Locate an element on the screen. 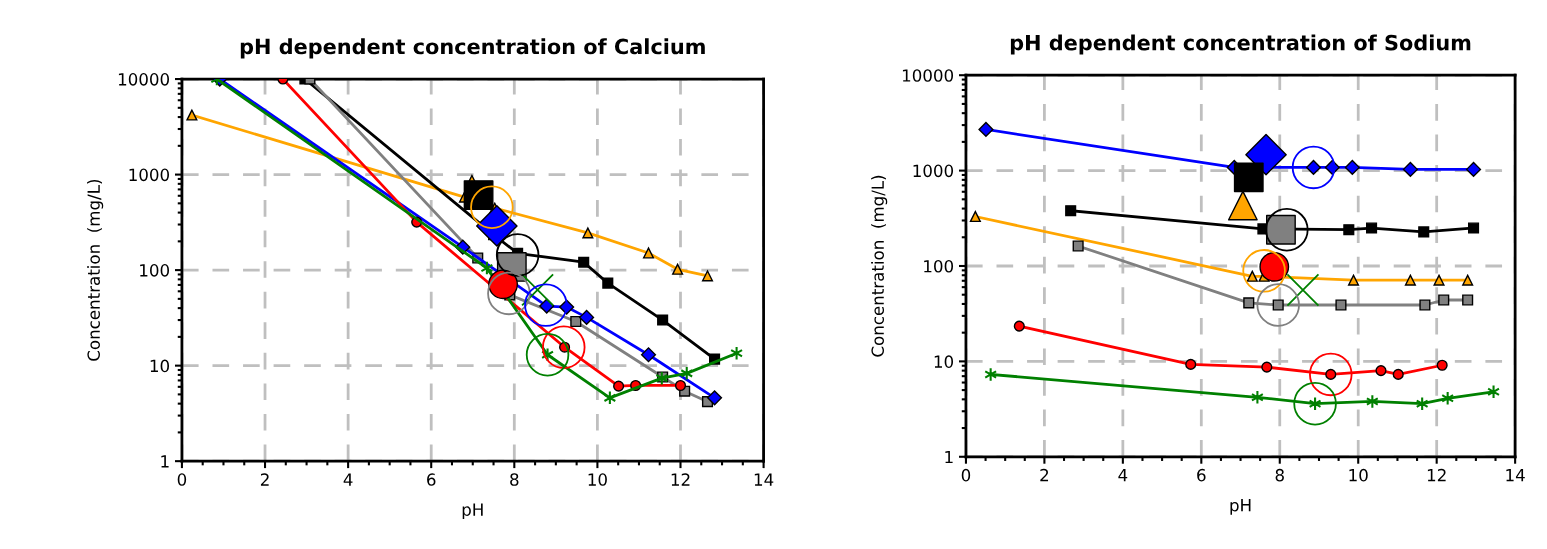  chart-title: pH dependent concentration of Sodium is located at coordinates (1240, 44).